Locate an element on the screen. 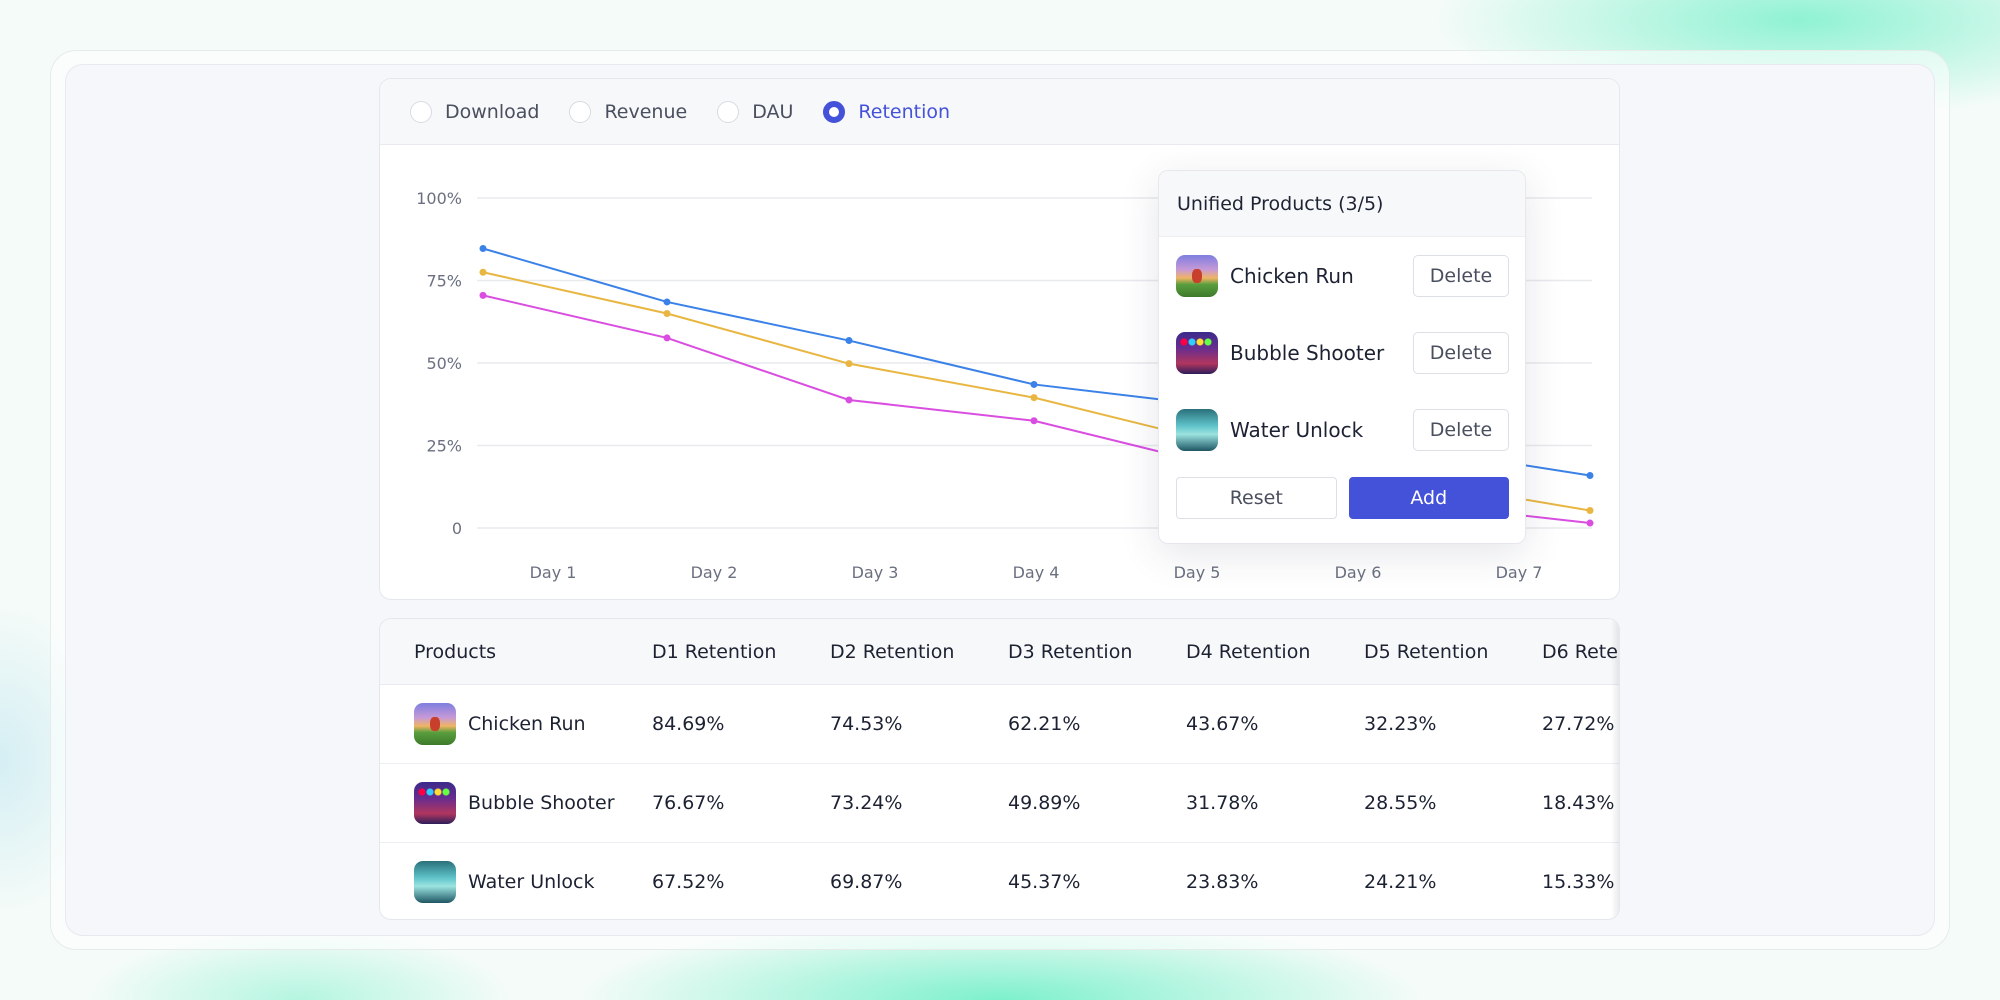  y-tick-label: 25% is located at coordinates (444, 446).